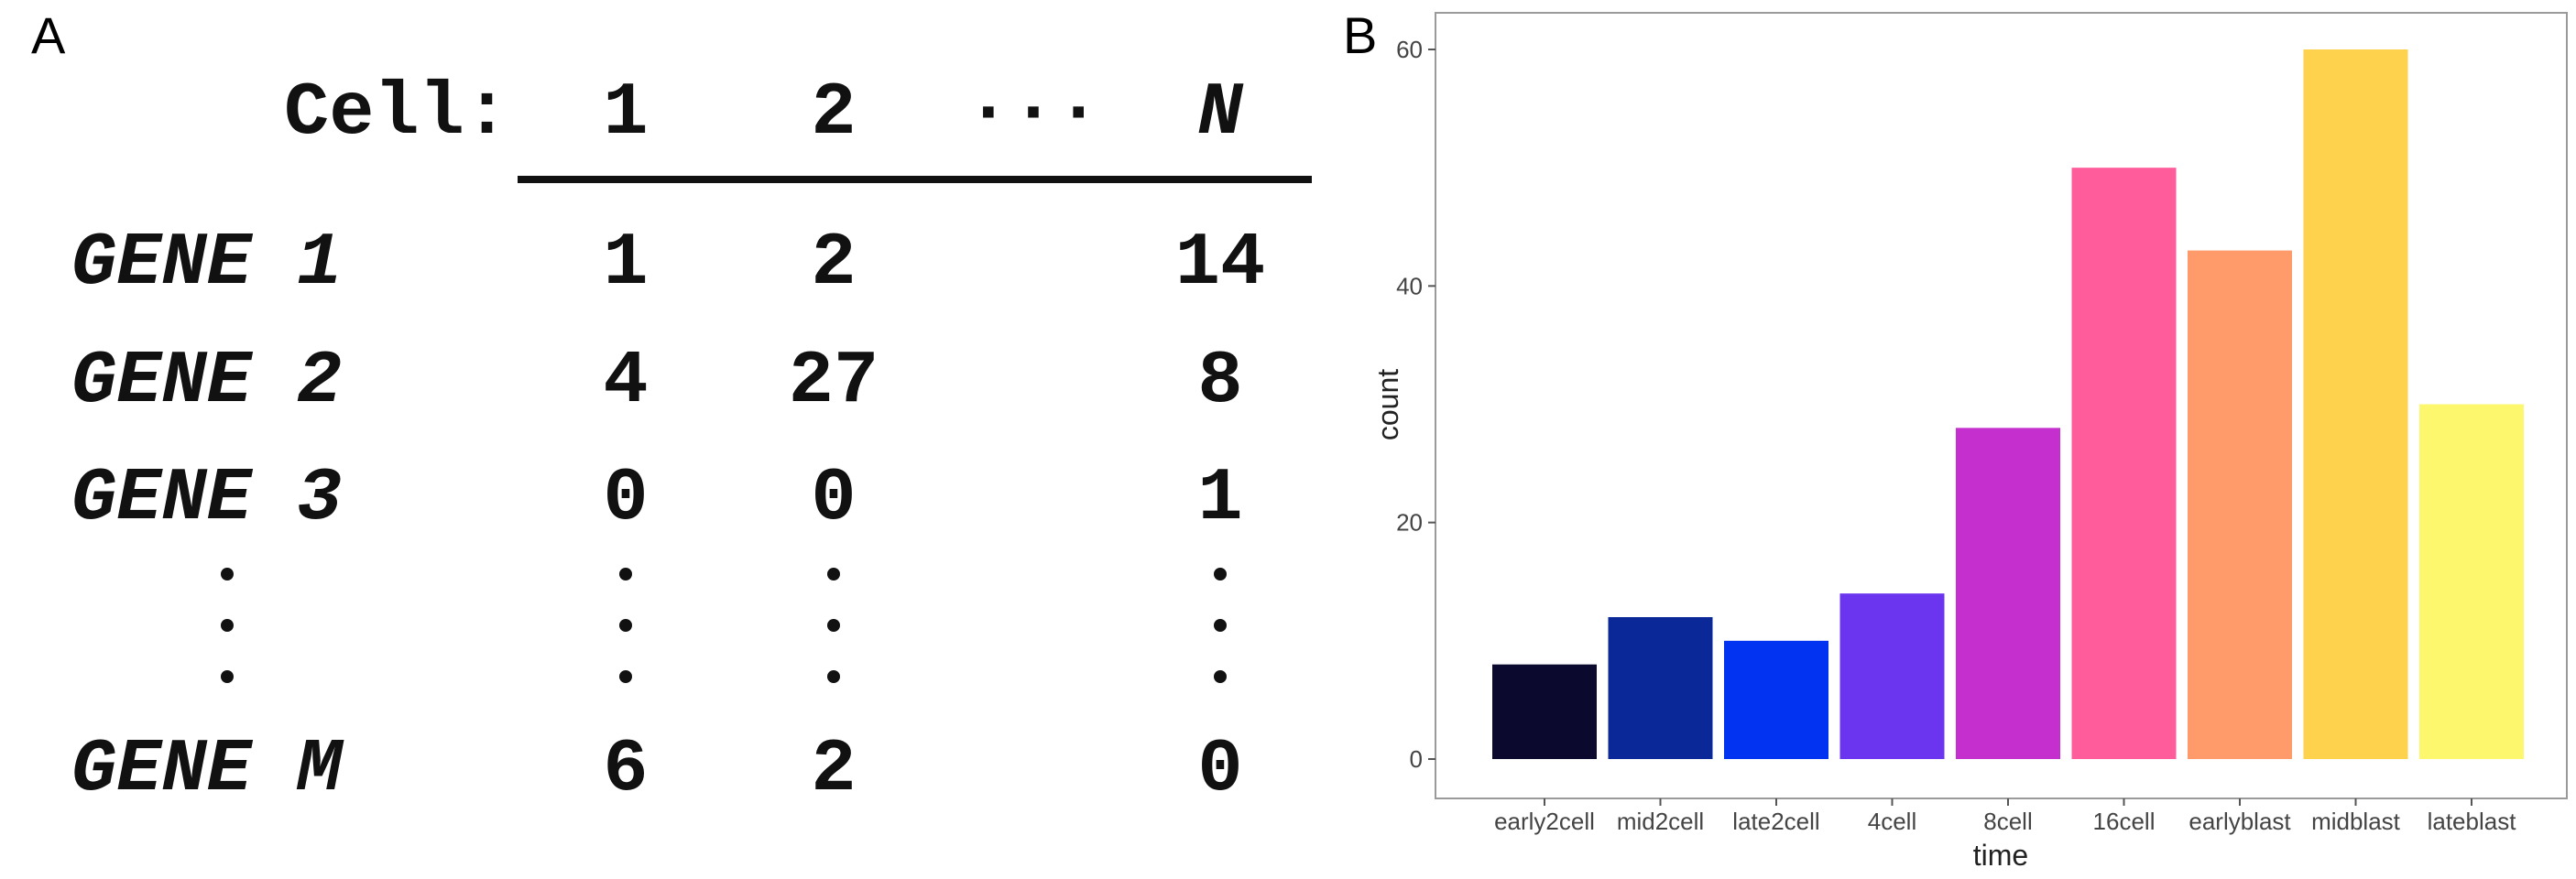 Image resolution: width=2576 pixels, height=879 pixels. What do you see at coordinates (1545, 821) in the screenshot?
I see `x-tick-label: early2cell` at bounding box center [1545, 821].